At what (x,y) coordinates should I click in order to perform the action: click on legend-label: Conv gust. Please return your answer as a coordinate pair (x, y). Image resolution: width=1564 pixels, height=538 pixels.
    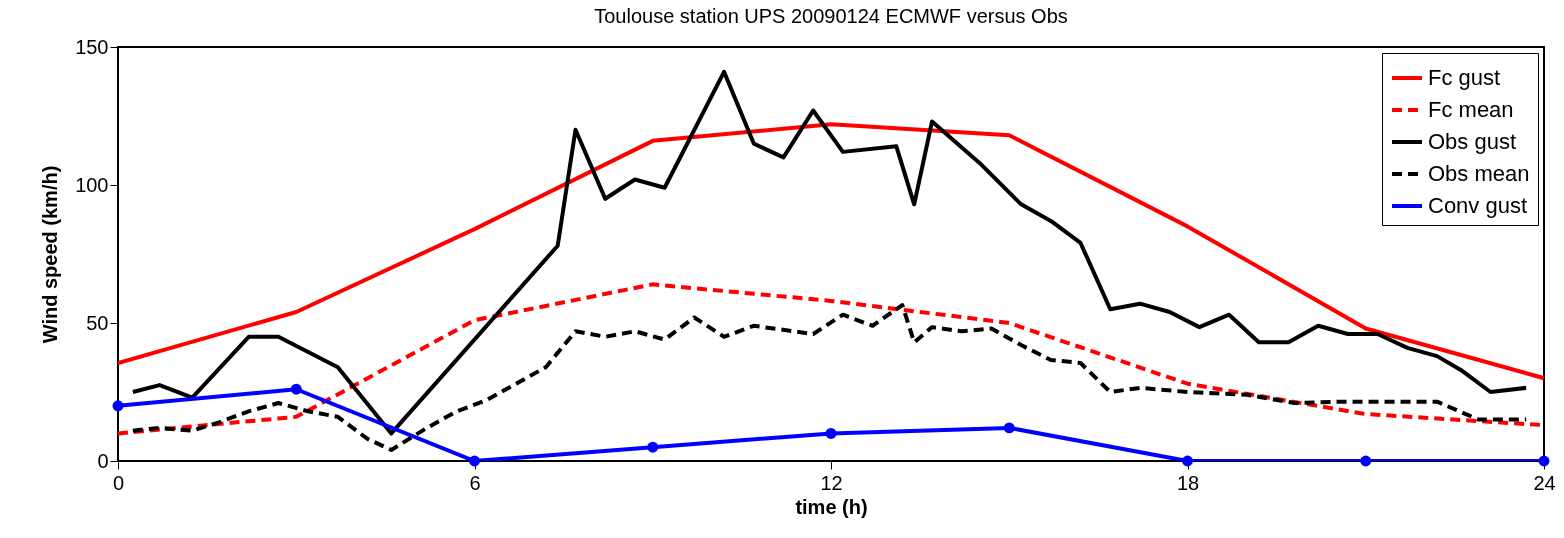
    Looking at the image, I should click on (1478, 205).